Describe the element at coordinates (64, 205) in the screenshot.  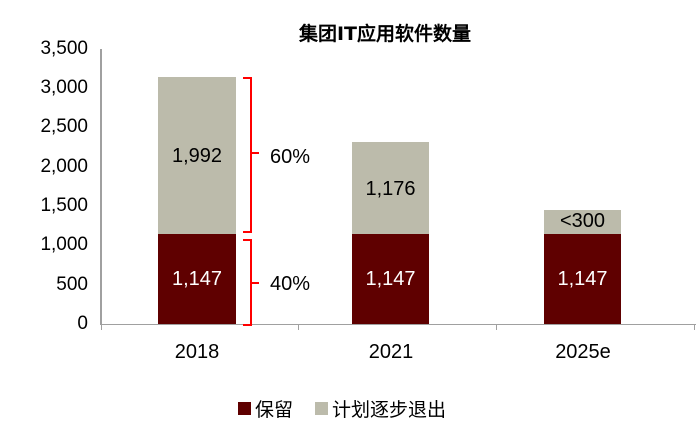
I see `y-tick-1500: 1,500` at that location.